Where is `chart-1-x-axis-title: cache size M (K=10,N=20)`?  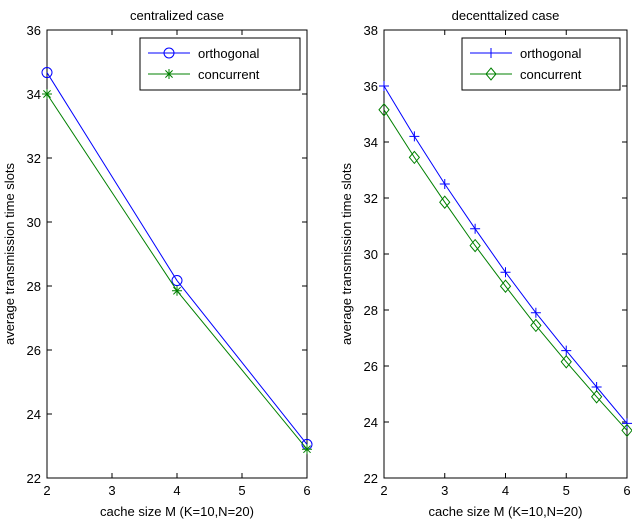 chart-1-x-axis-title: cache size M (K=10,N=20) is located at coordinates (177, 511).